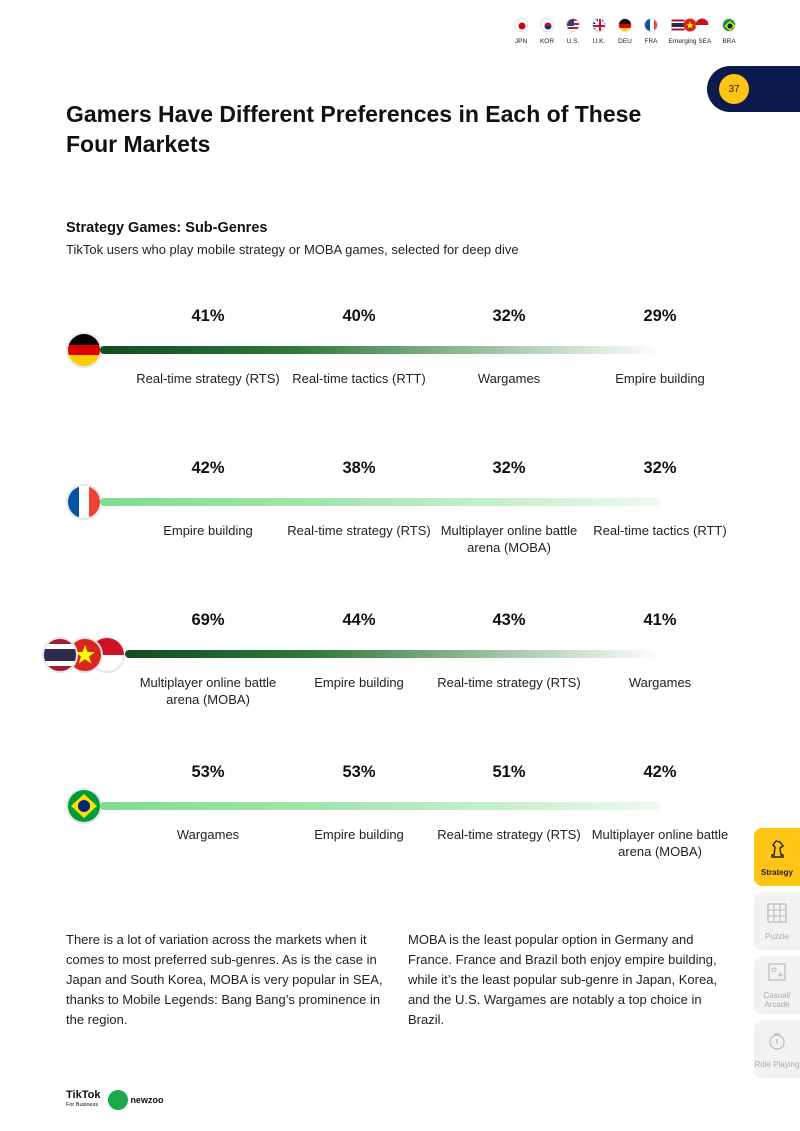  What do you see at coordinates (118, 1100) in the screenshot?
I see `newzoo-mark-icon` at bounding box center [118, 1100].